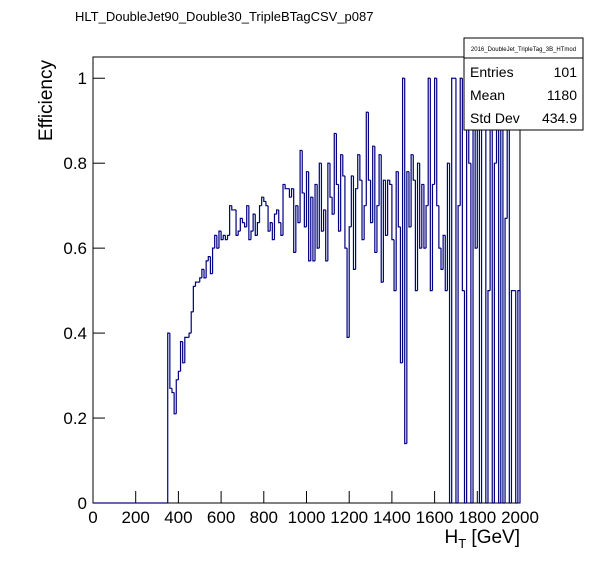 The width and height of the screenshot is (596, 572). I want to click on stats-frame, so click(523, 84).